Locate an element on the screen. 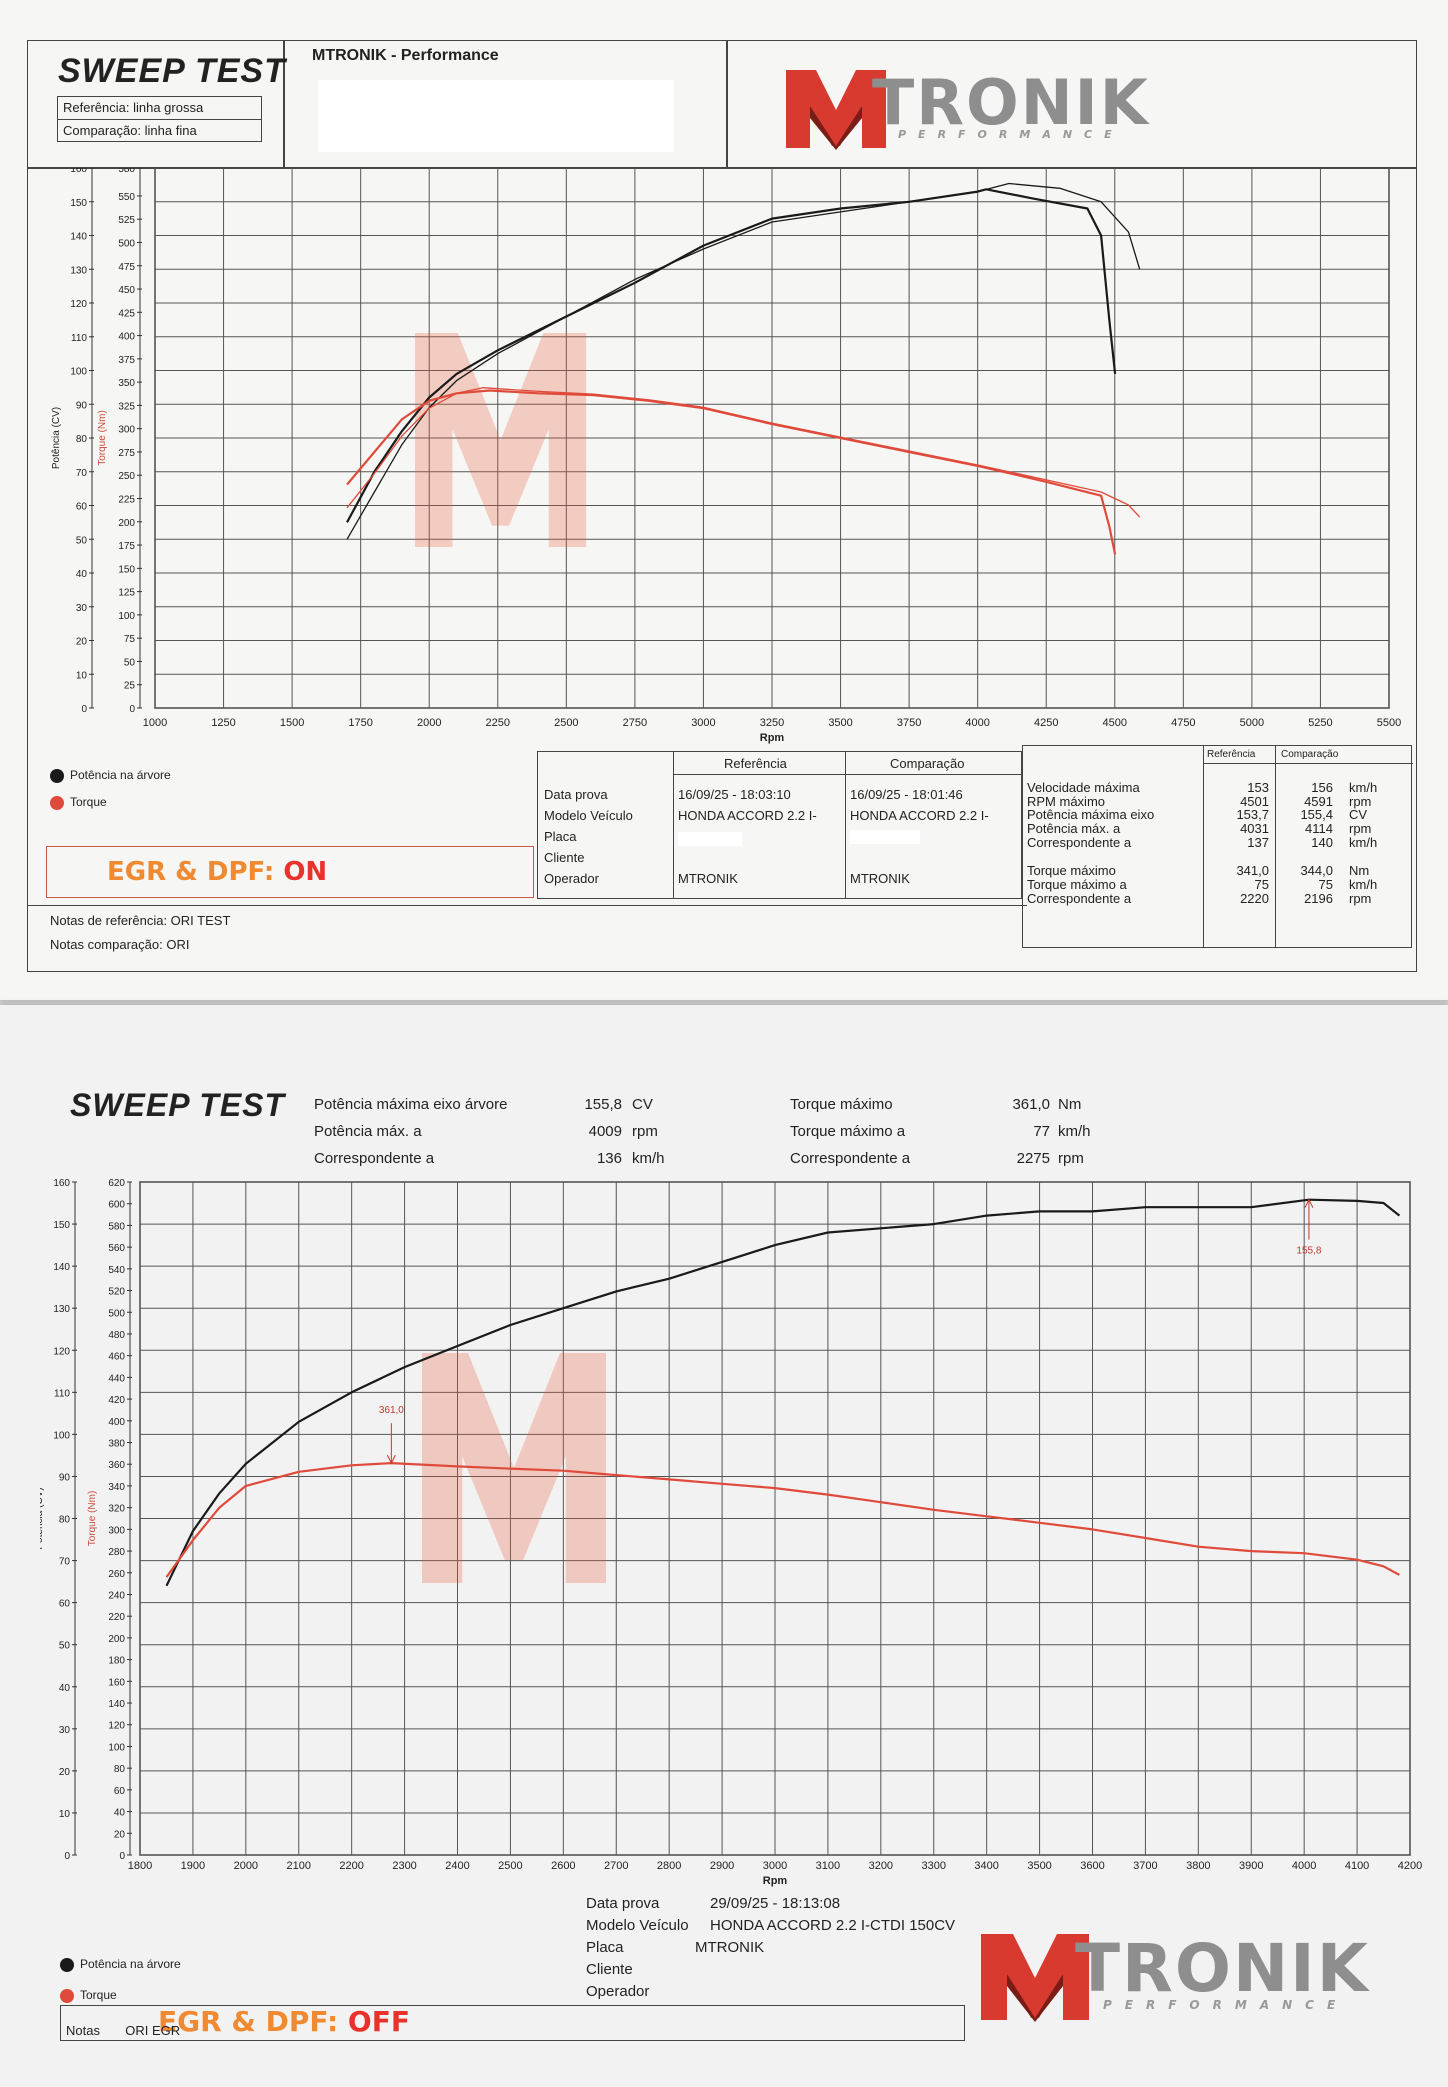  comparison-notes: Notas comparação: ORI is located at coordinates (120, 944).